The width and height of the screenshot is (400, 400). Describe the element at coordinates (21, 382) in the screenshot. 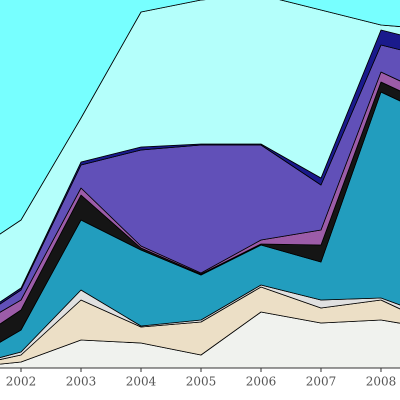

I see `x-tick-label: 2002` at that location.